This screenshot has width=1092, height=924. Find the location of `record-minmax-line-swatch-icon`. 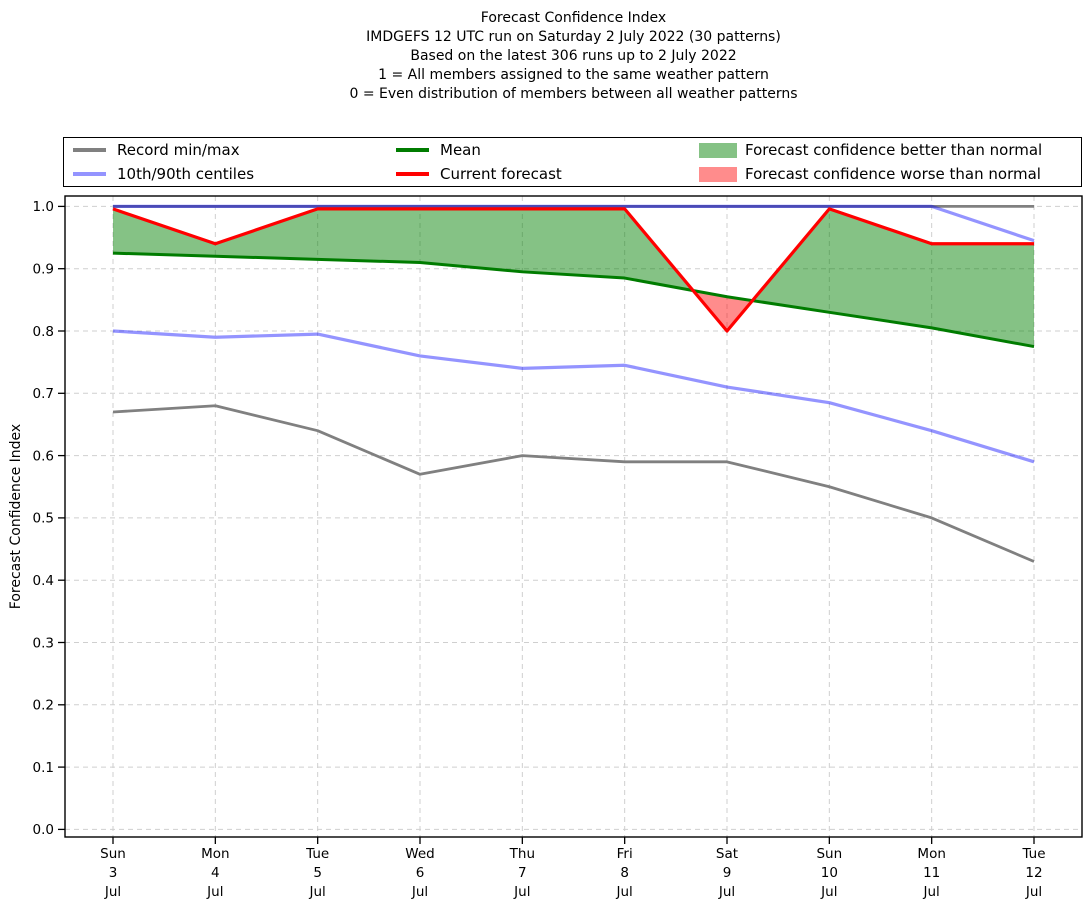

record-minmax-line-swatch-icon is located at coordinates (89, 150).